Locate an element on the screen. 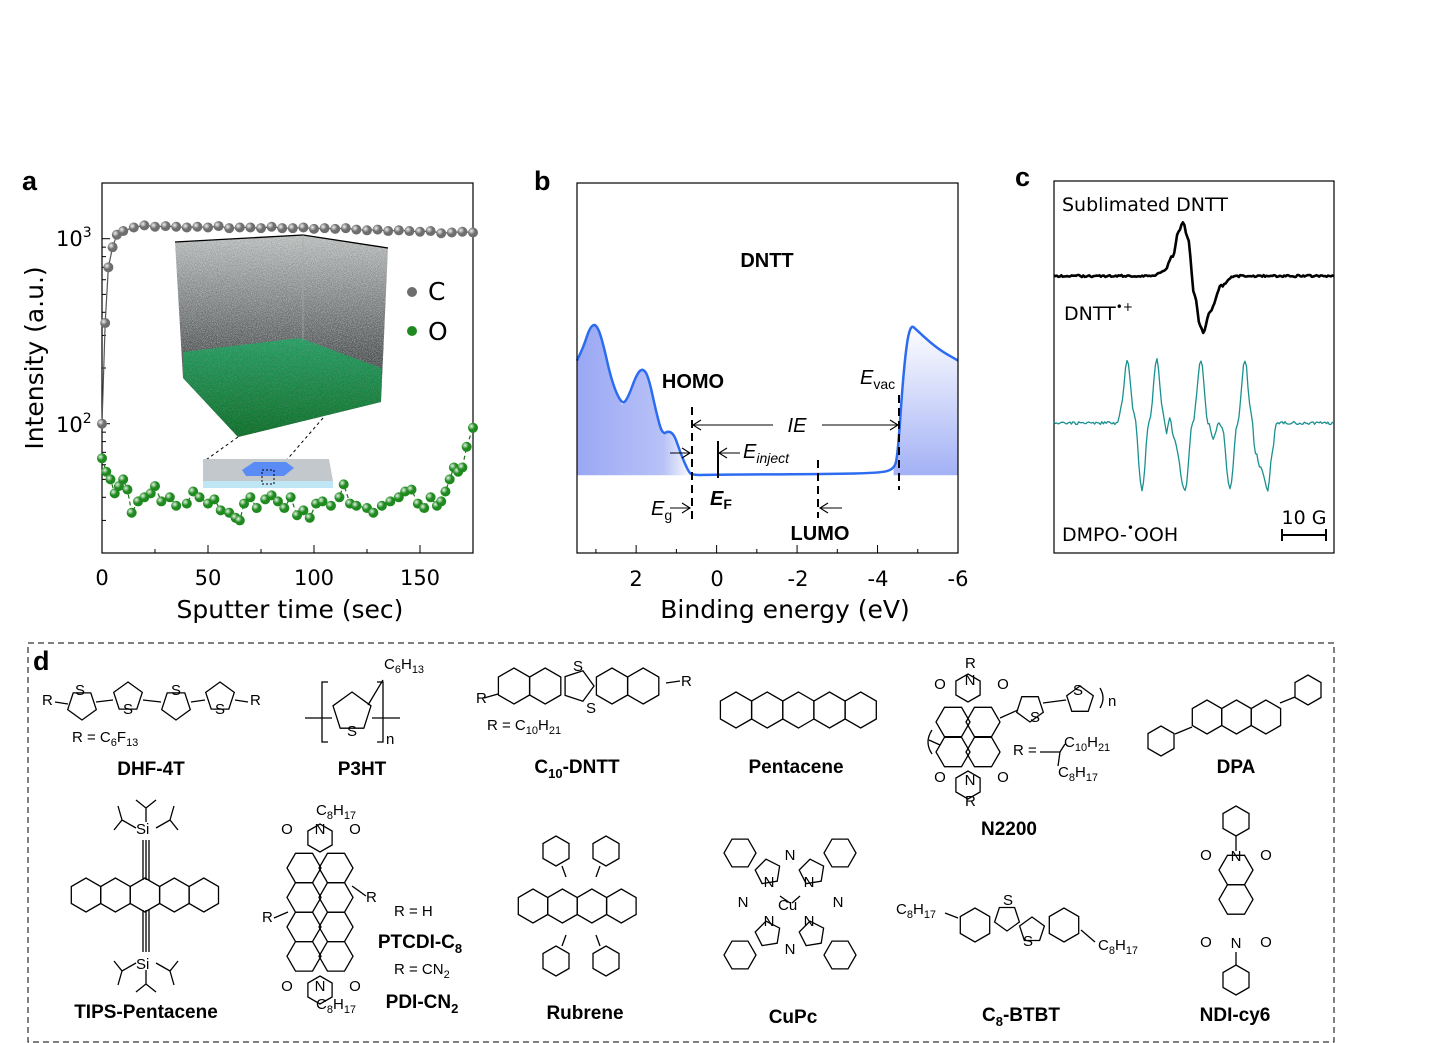 This screenshot has height=1043, width=1456. x-tick-label: -4 is located at coordinates (878, 579).